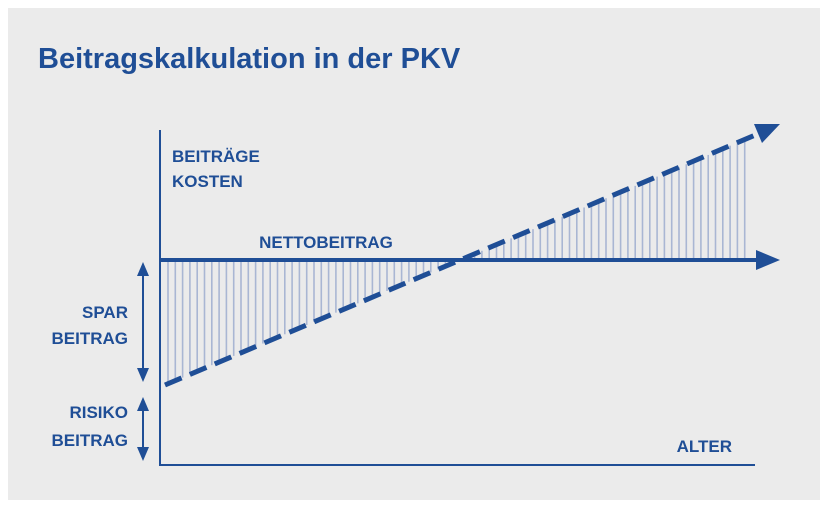  Describe the element at coordinates (704, 446) in the screenshot. I see `x-axis-label: ALTER` at that location.